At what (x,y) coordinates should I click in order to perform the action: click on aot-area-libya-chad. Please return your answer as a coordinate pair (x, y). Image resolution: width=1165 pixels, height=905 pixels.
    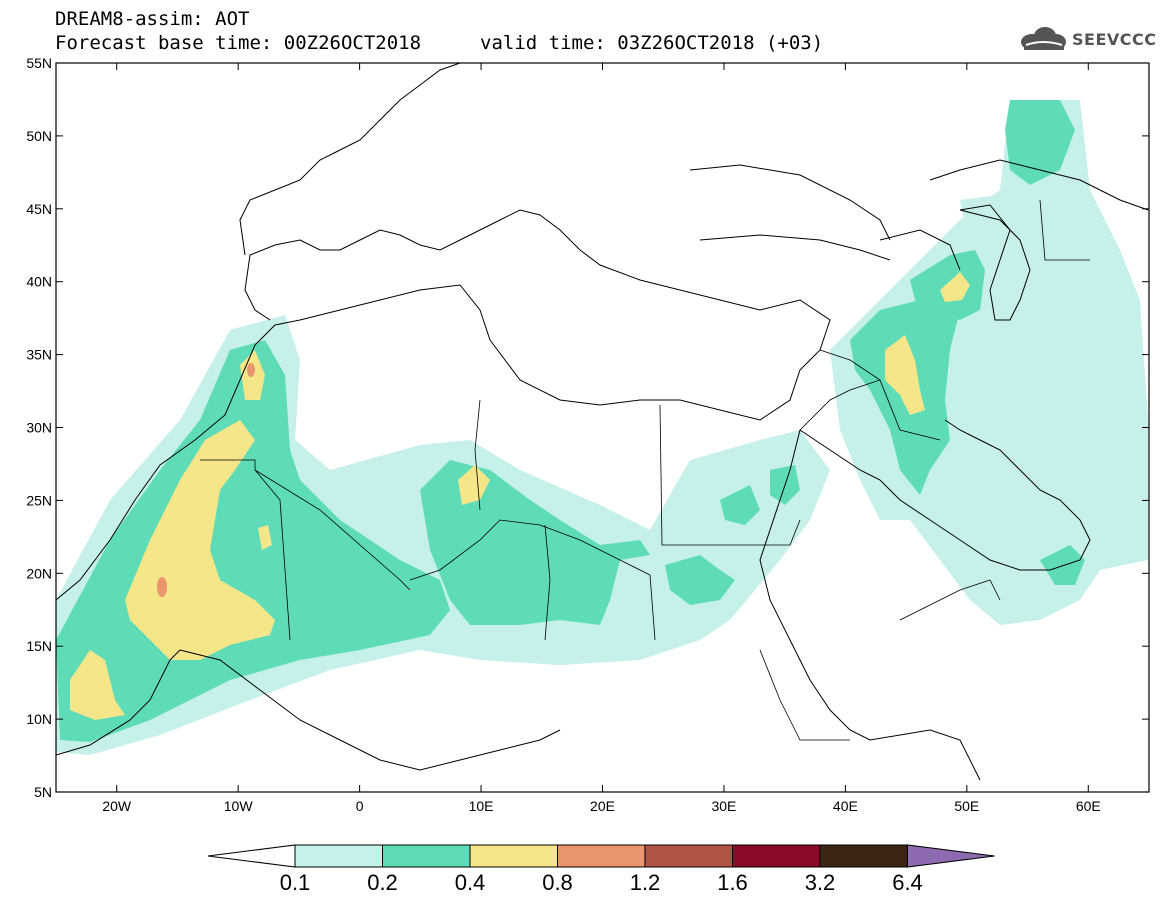
    Looking at the image, I should click on (535, 542).